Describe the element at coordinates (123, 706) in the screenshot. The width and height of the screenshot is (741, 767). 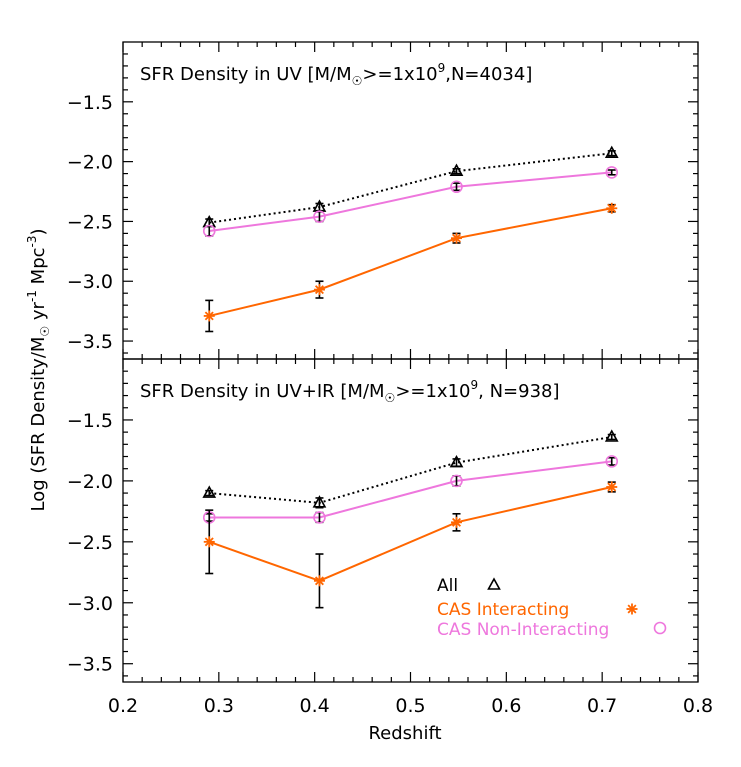
I see `x-tick-label: 0.2` at that location.